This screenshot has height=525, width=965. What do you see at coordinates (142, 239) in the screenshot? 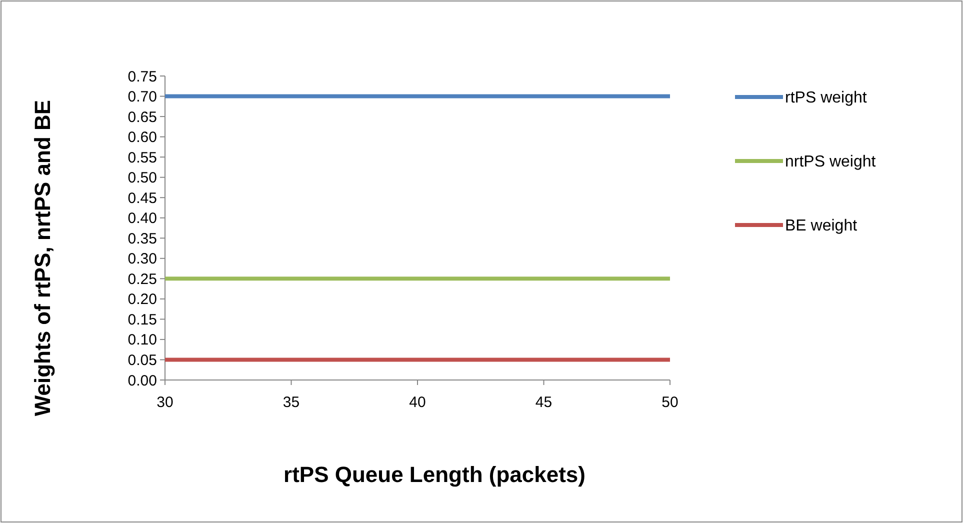
I see `y-tick-label: 0.35` at bounding box center [142, 239].